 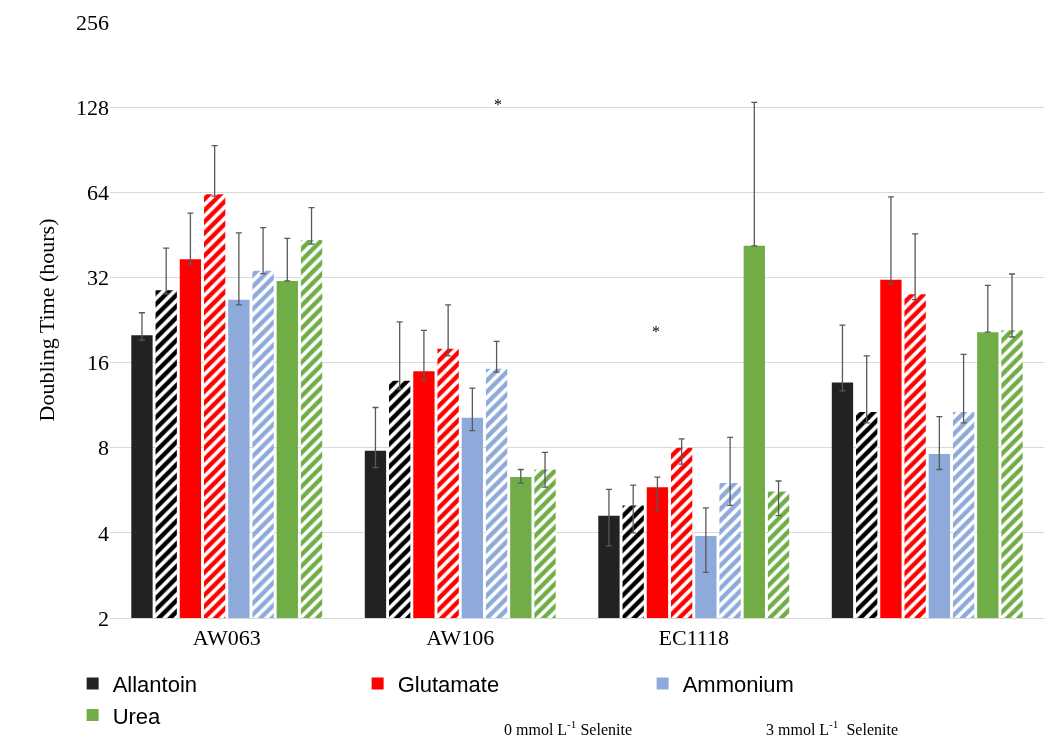 I want to click on x-tick-label: AW106, so click(x=460, y=638).